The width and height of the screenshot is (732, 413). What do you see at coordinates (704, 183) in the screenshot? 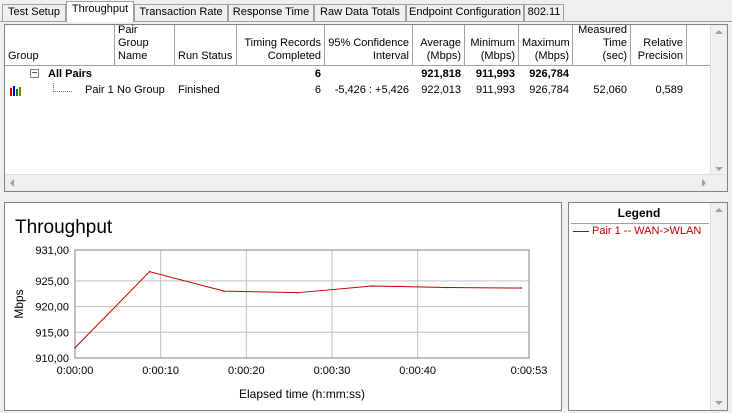
I see `scroll-right-icon` at bounding box center [704, 183].